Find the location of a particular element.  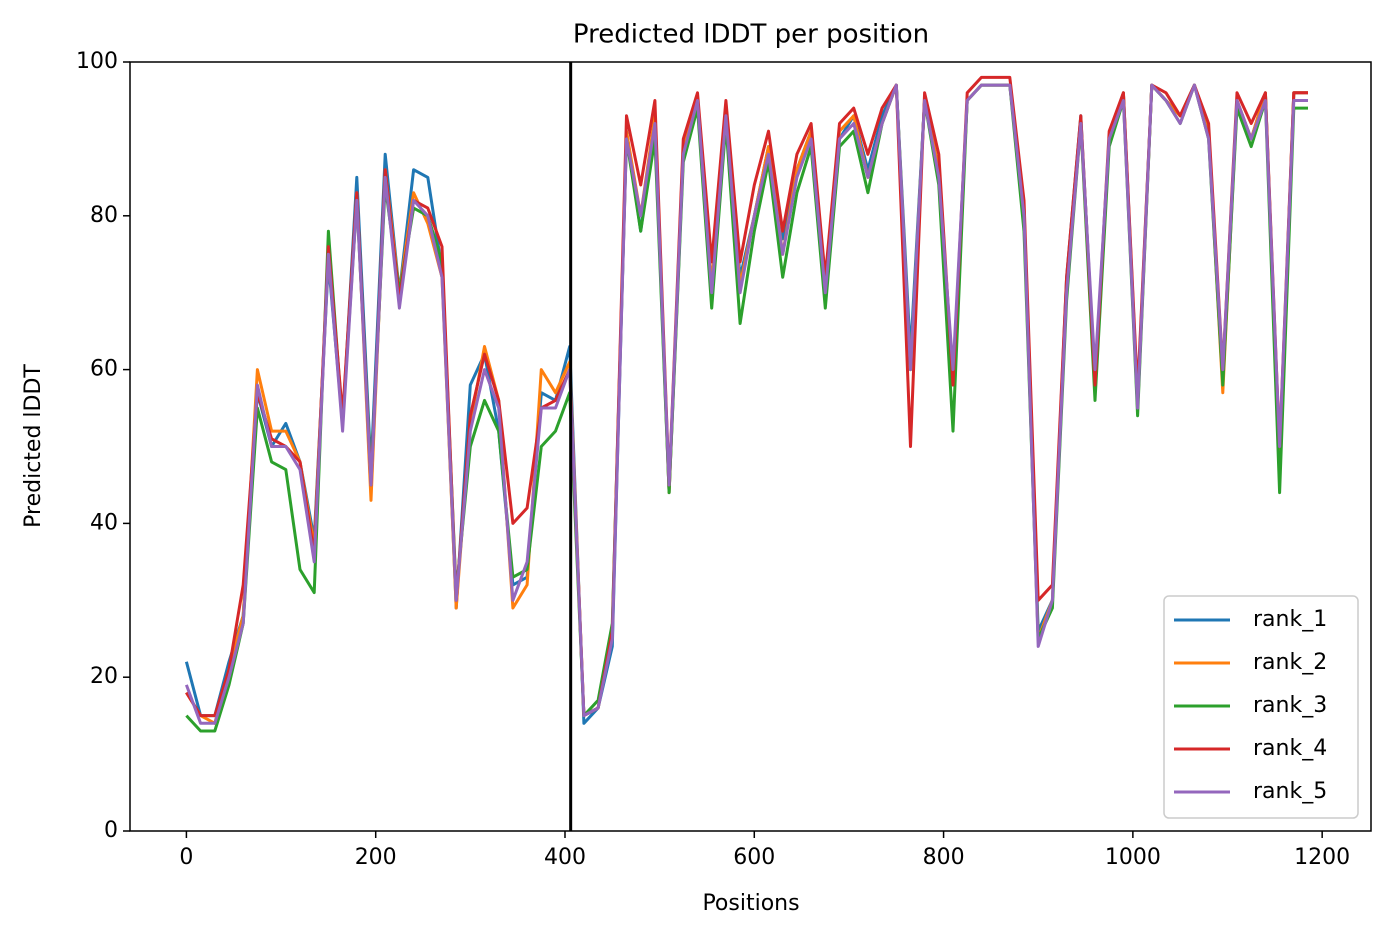

x-tick-label: 0 is located at coordinates (186, 857).